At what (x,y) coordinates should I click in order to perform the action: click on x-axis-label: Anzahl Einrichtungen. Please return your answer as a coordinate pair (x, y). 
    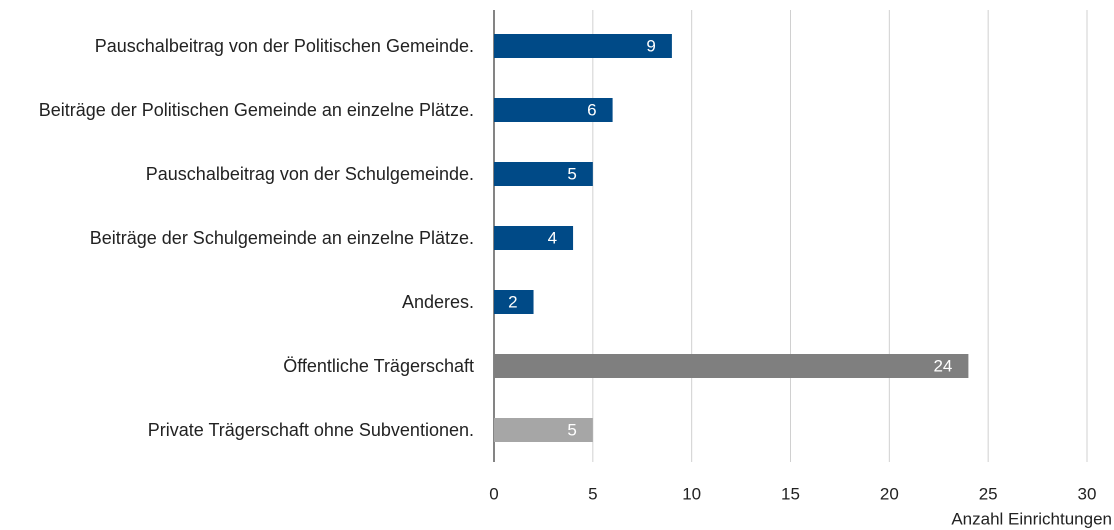
    Looking at the image, I should click on (1031, 518).